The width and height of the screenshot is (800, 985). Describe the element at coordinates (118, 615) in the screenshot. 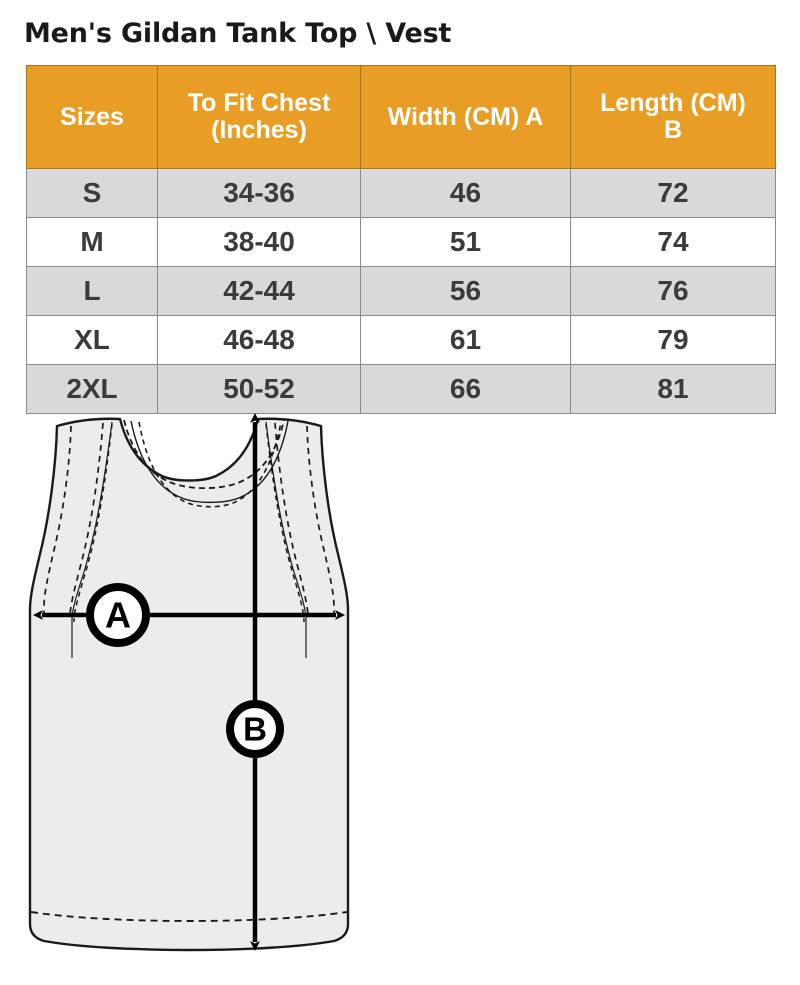

I see `width-marker-label: A` at that location.